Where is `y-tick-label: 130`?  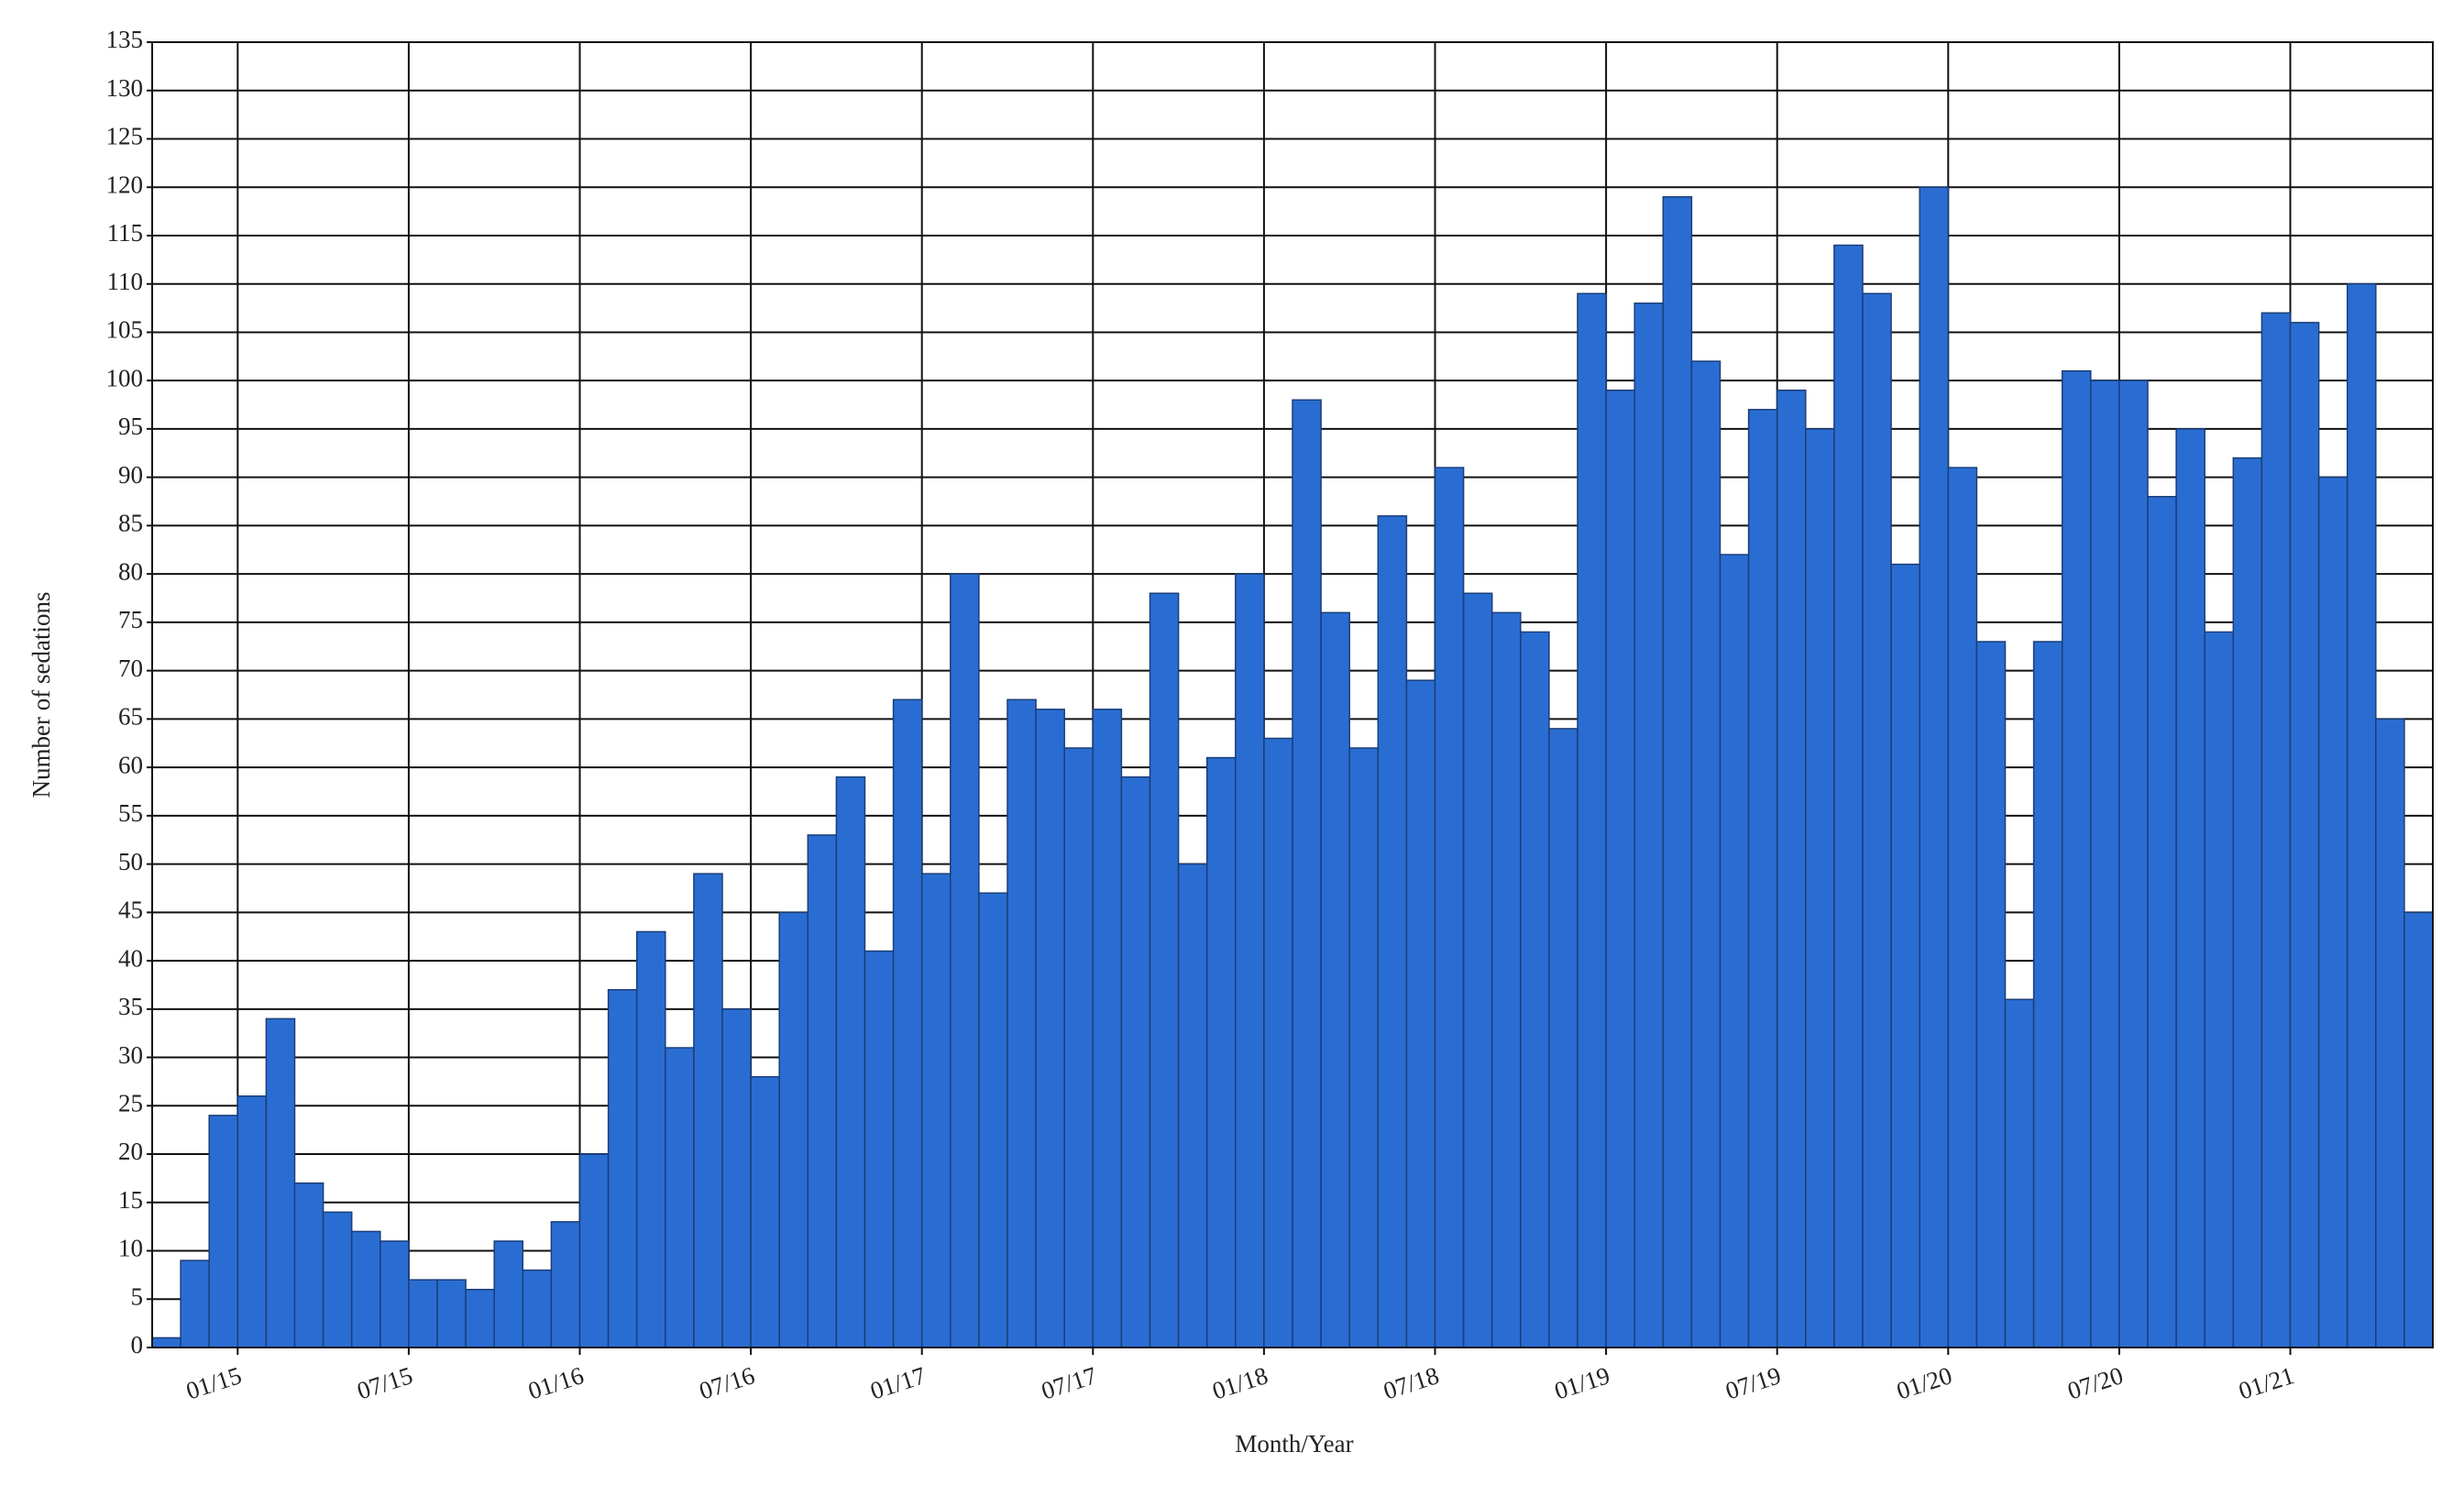
y-tick-label: 130 is located at coordinates (125, 88).